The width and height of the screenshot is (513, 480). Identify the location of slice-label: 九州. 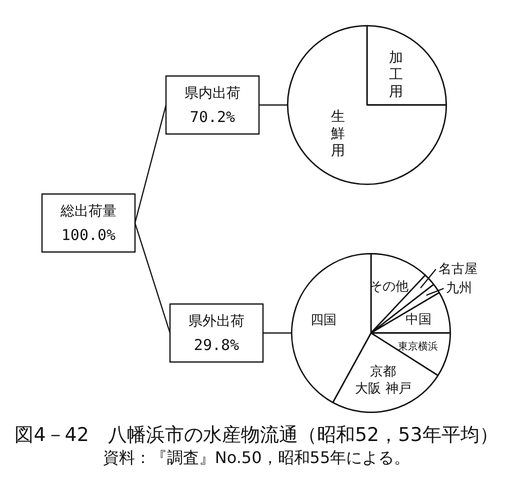
(459, 288).